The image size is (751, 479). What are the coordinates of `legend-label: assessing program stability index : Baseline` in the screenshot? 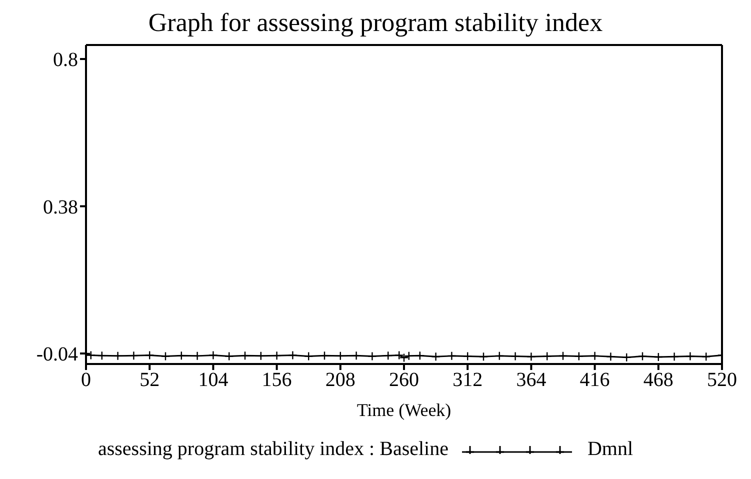 It's located at (273, 449).